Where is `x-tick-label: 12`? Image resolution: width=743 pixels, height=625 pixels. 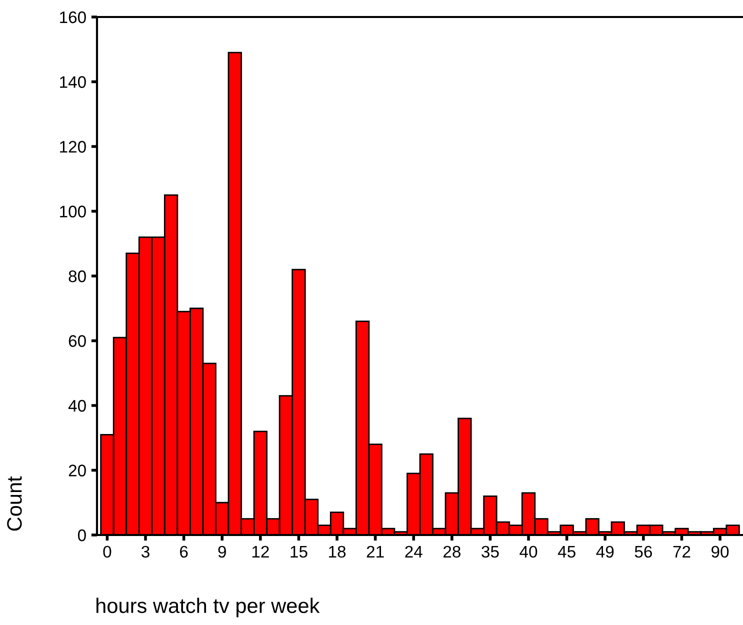
x-tick-label: 12 is located at coordinates (260, 552).